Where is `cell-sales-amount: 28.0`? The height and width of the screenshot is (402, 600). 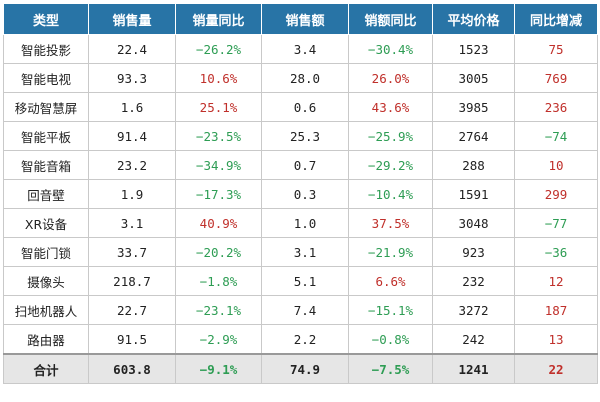
cell-sales-amount: 28.0 is located at coordinates (305, 78).